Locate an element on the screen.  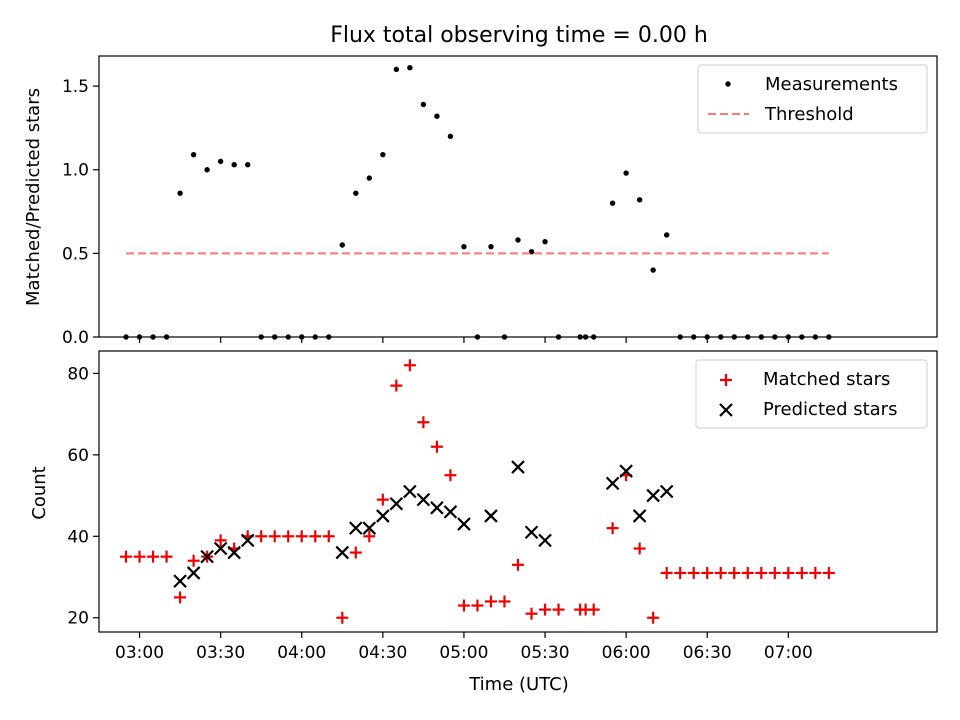
top-y-tick-label: 1.5 is located at coordinates (75, 87).